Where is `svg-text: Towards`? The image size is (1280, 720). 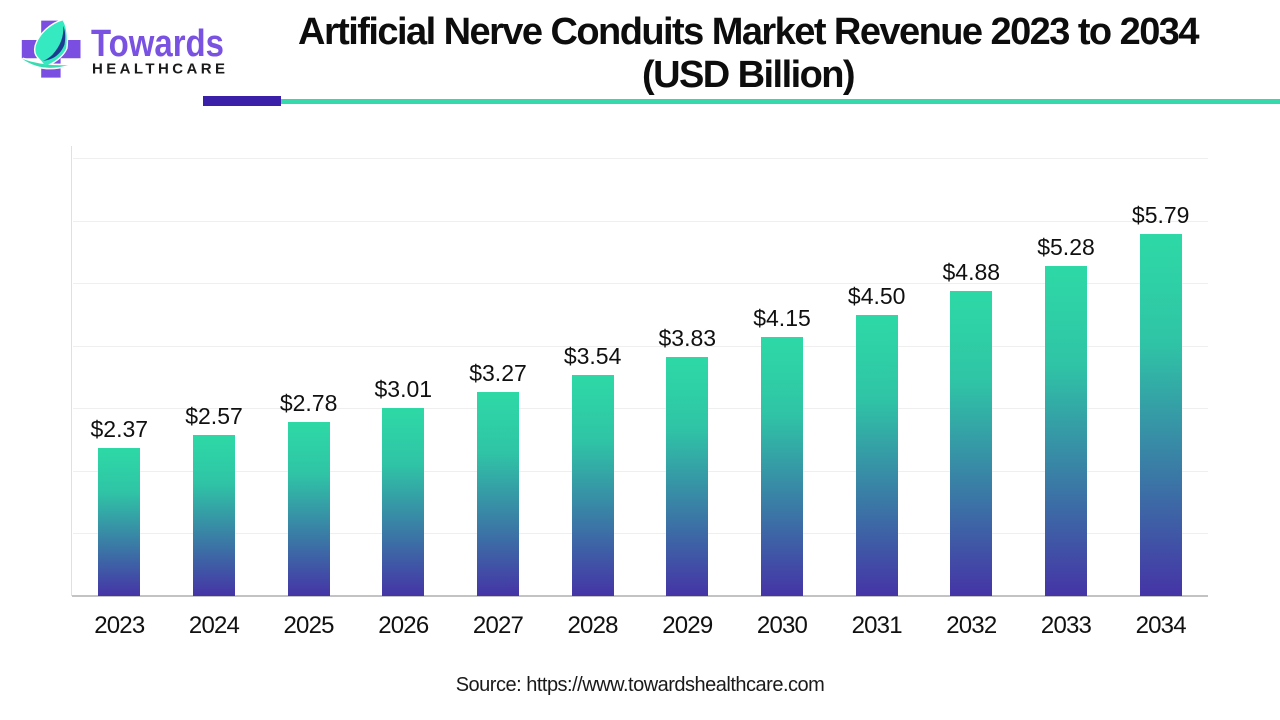 svg-text: Towards is located at coordinates (157, 44).